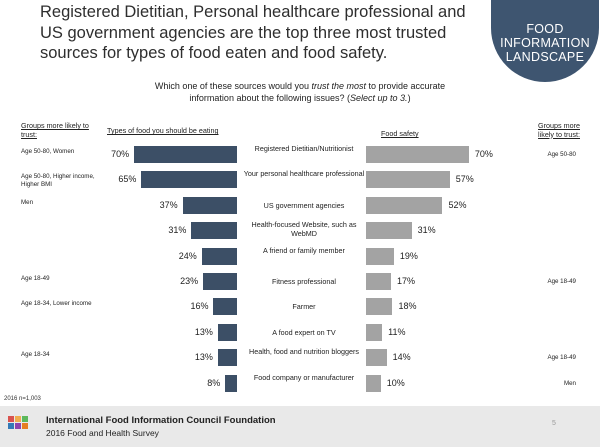  I want to click on left-value-label: 16%, so click(199, 306).